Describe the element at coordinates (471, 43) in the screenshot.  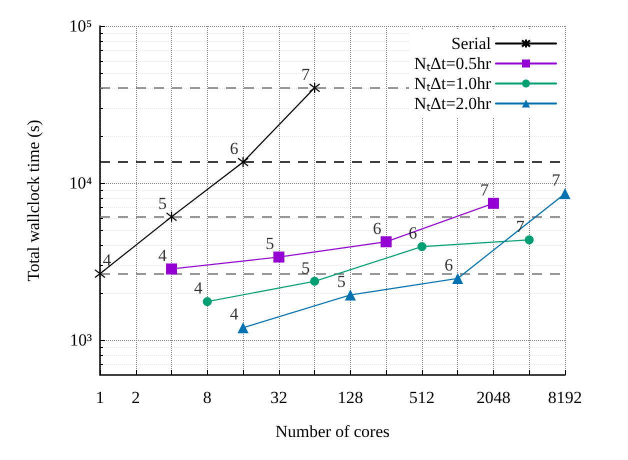
I see `legend-label: Serial` at that location.